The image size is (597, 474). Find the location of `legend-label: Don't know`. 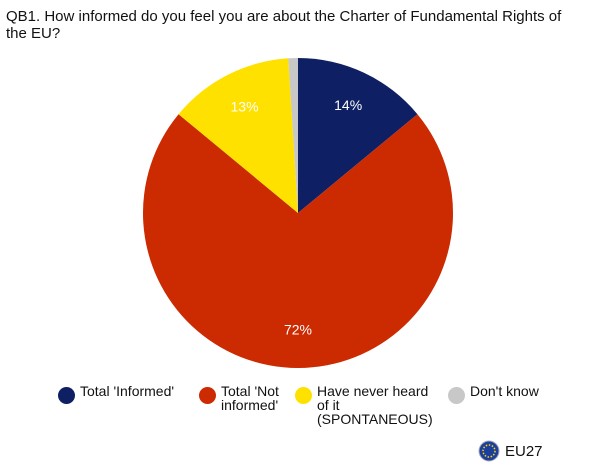

legend-label: Don't know is located at coordinates (504, 391).